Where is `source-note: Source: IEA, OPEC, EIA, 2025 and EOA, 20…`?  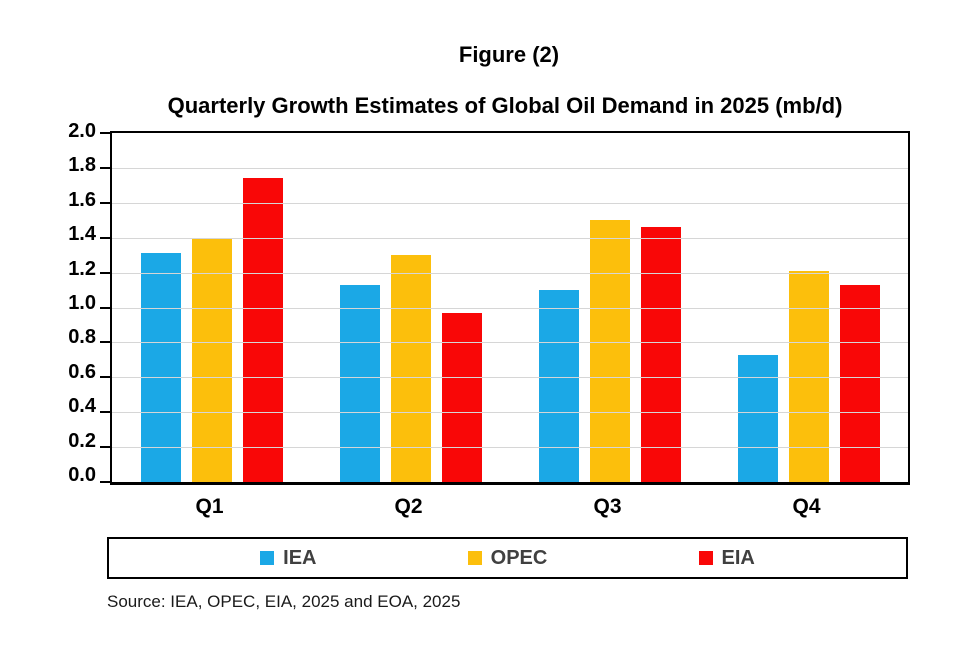
source-note: Source: IEA, OPEC, EIA, 2025 and EOA, 20… is located at coordinates (284, 601).